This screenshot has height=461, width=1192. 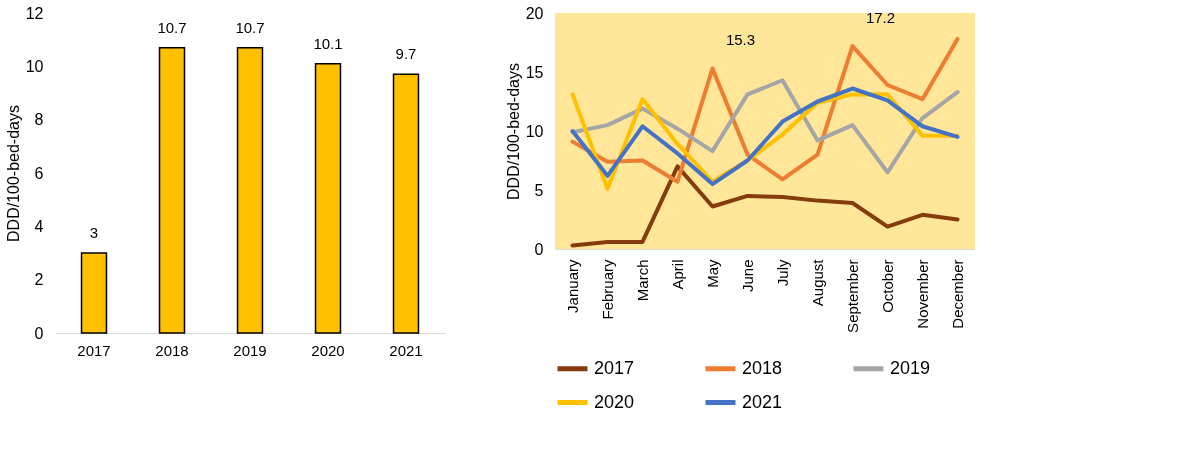 I want to click on legend-label: 2018, so click(x=762, y=367).